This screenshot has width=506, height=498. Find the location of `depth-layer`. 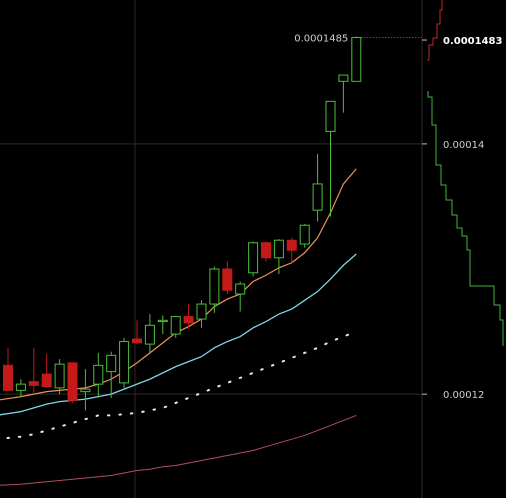

depth-layer is located at coordinates (465, 173).